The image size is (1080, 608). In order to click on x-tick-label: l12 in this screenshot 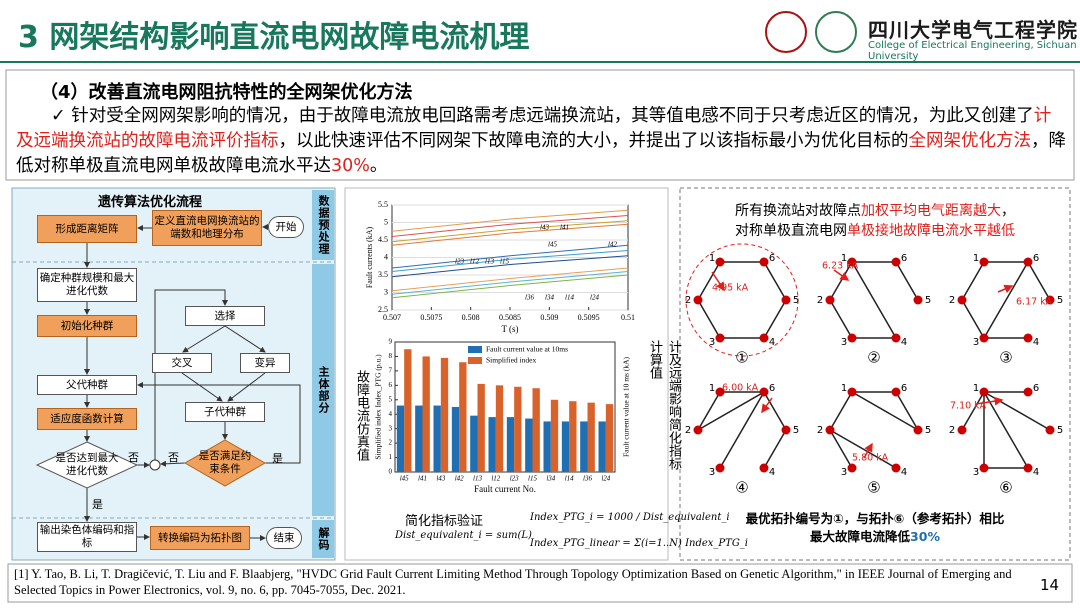, I will do `click(495, 479)`.